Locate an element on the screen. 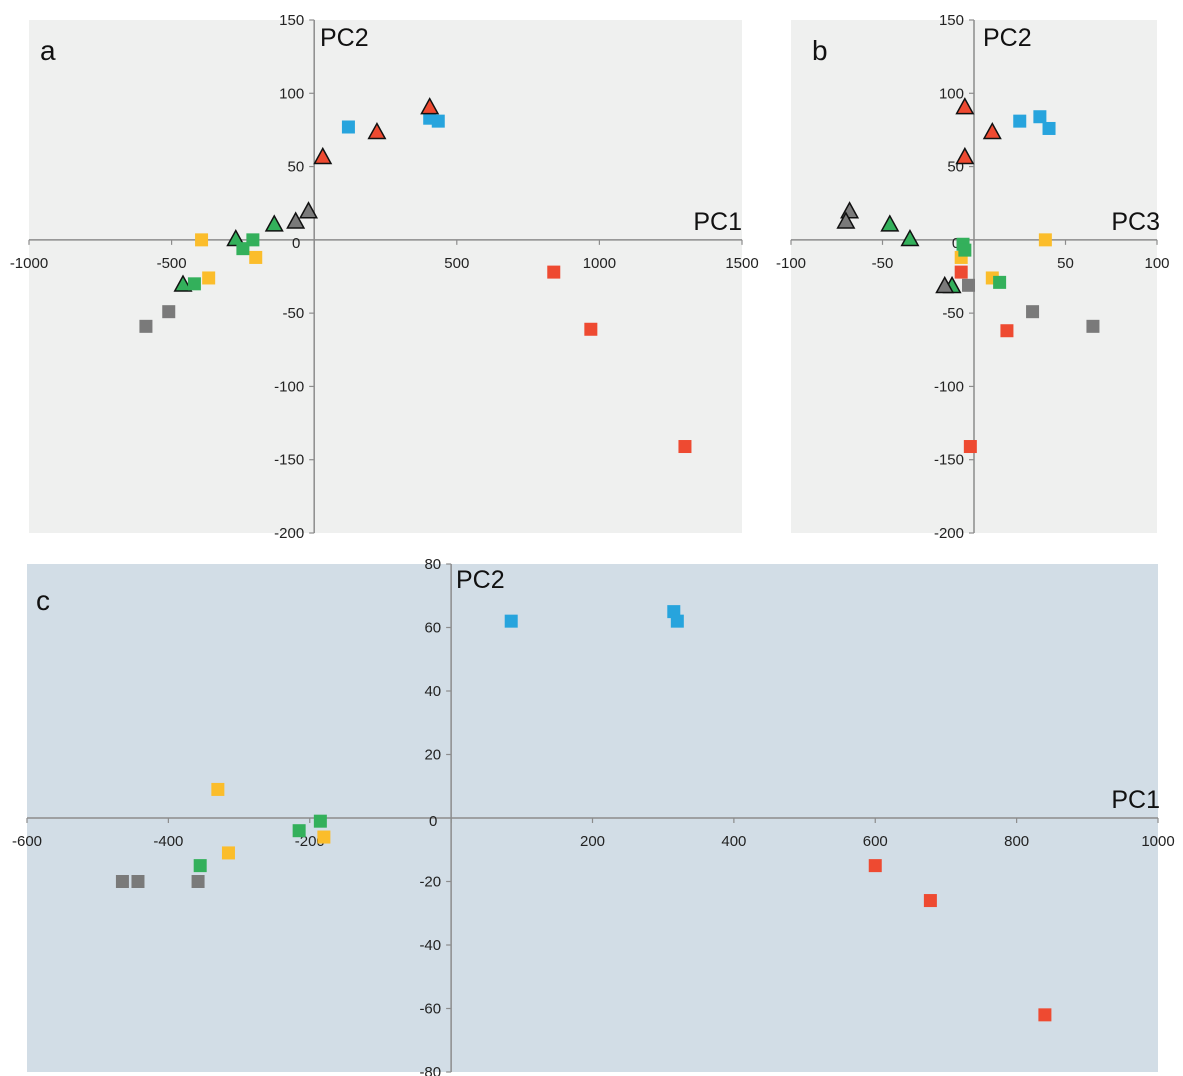 The height and width of the screenshot is (1076, 1183). panel-label: a is located at coordinates (48, 50).